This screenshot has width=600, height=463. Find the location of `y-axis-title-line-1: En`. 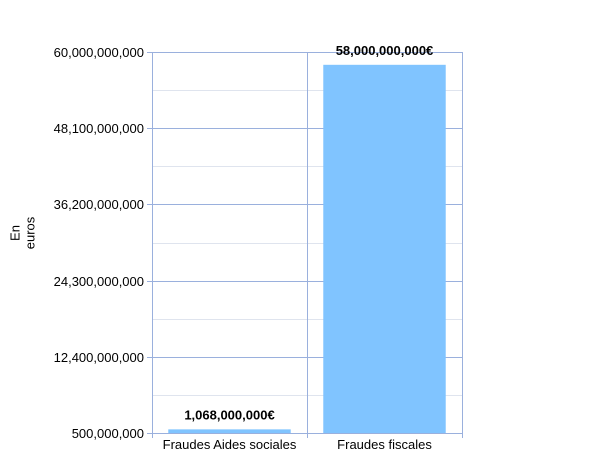

y-axis-title-line-1: En is located at coordinates (15, 233).